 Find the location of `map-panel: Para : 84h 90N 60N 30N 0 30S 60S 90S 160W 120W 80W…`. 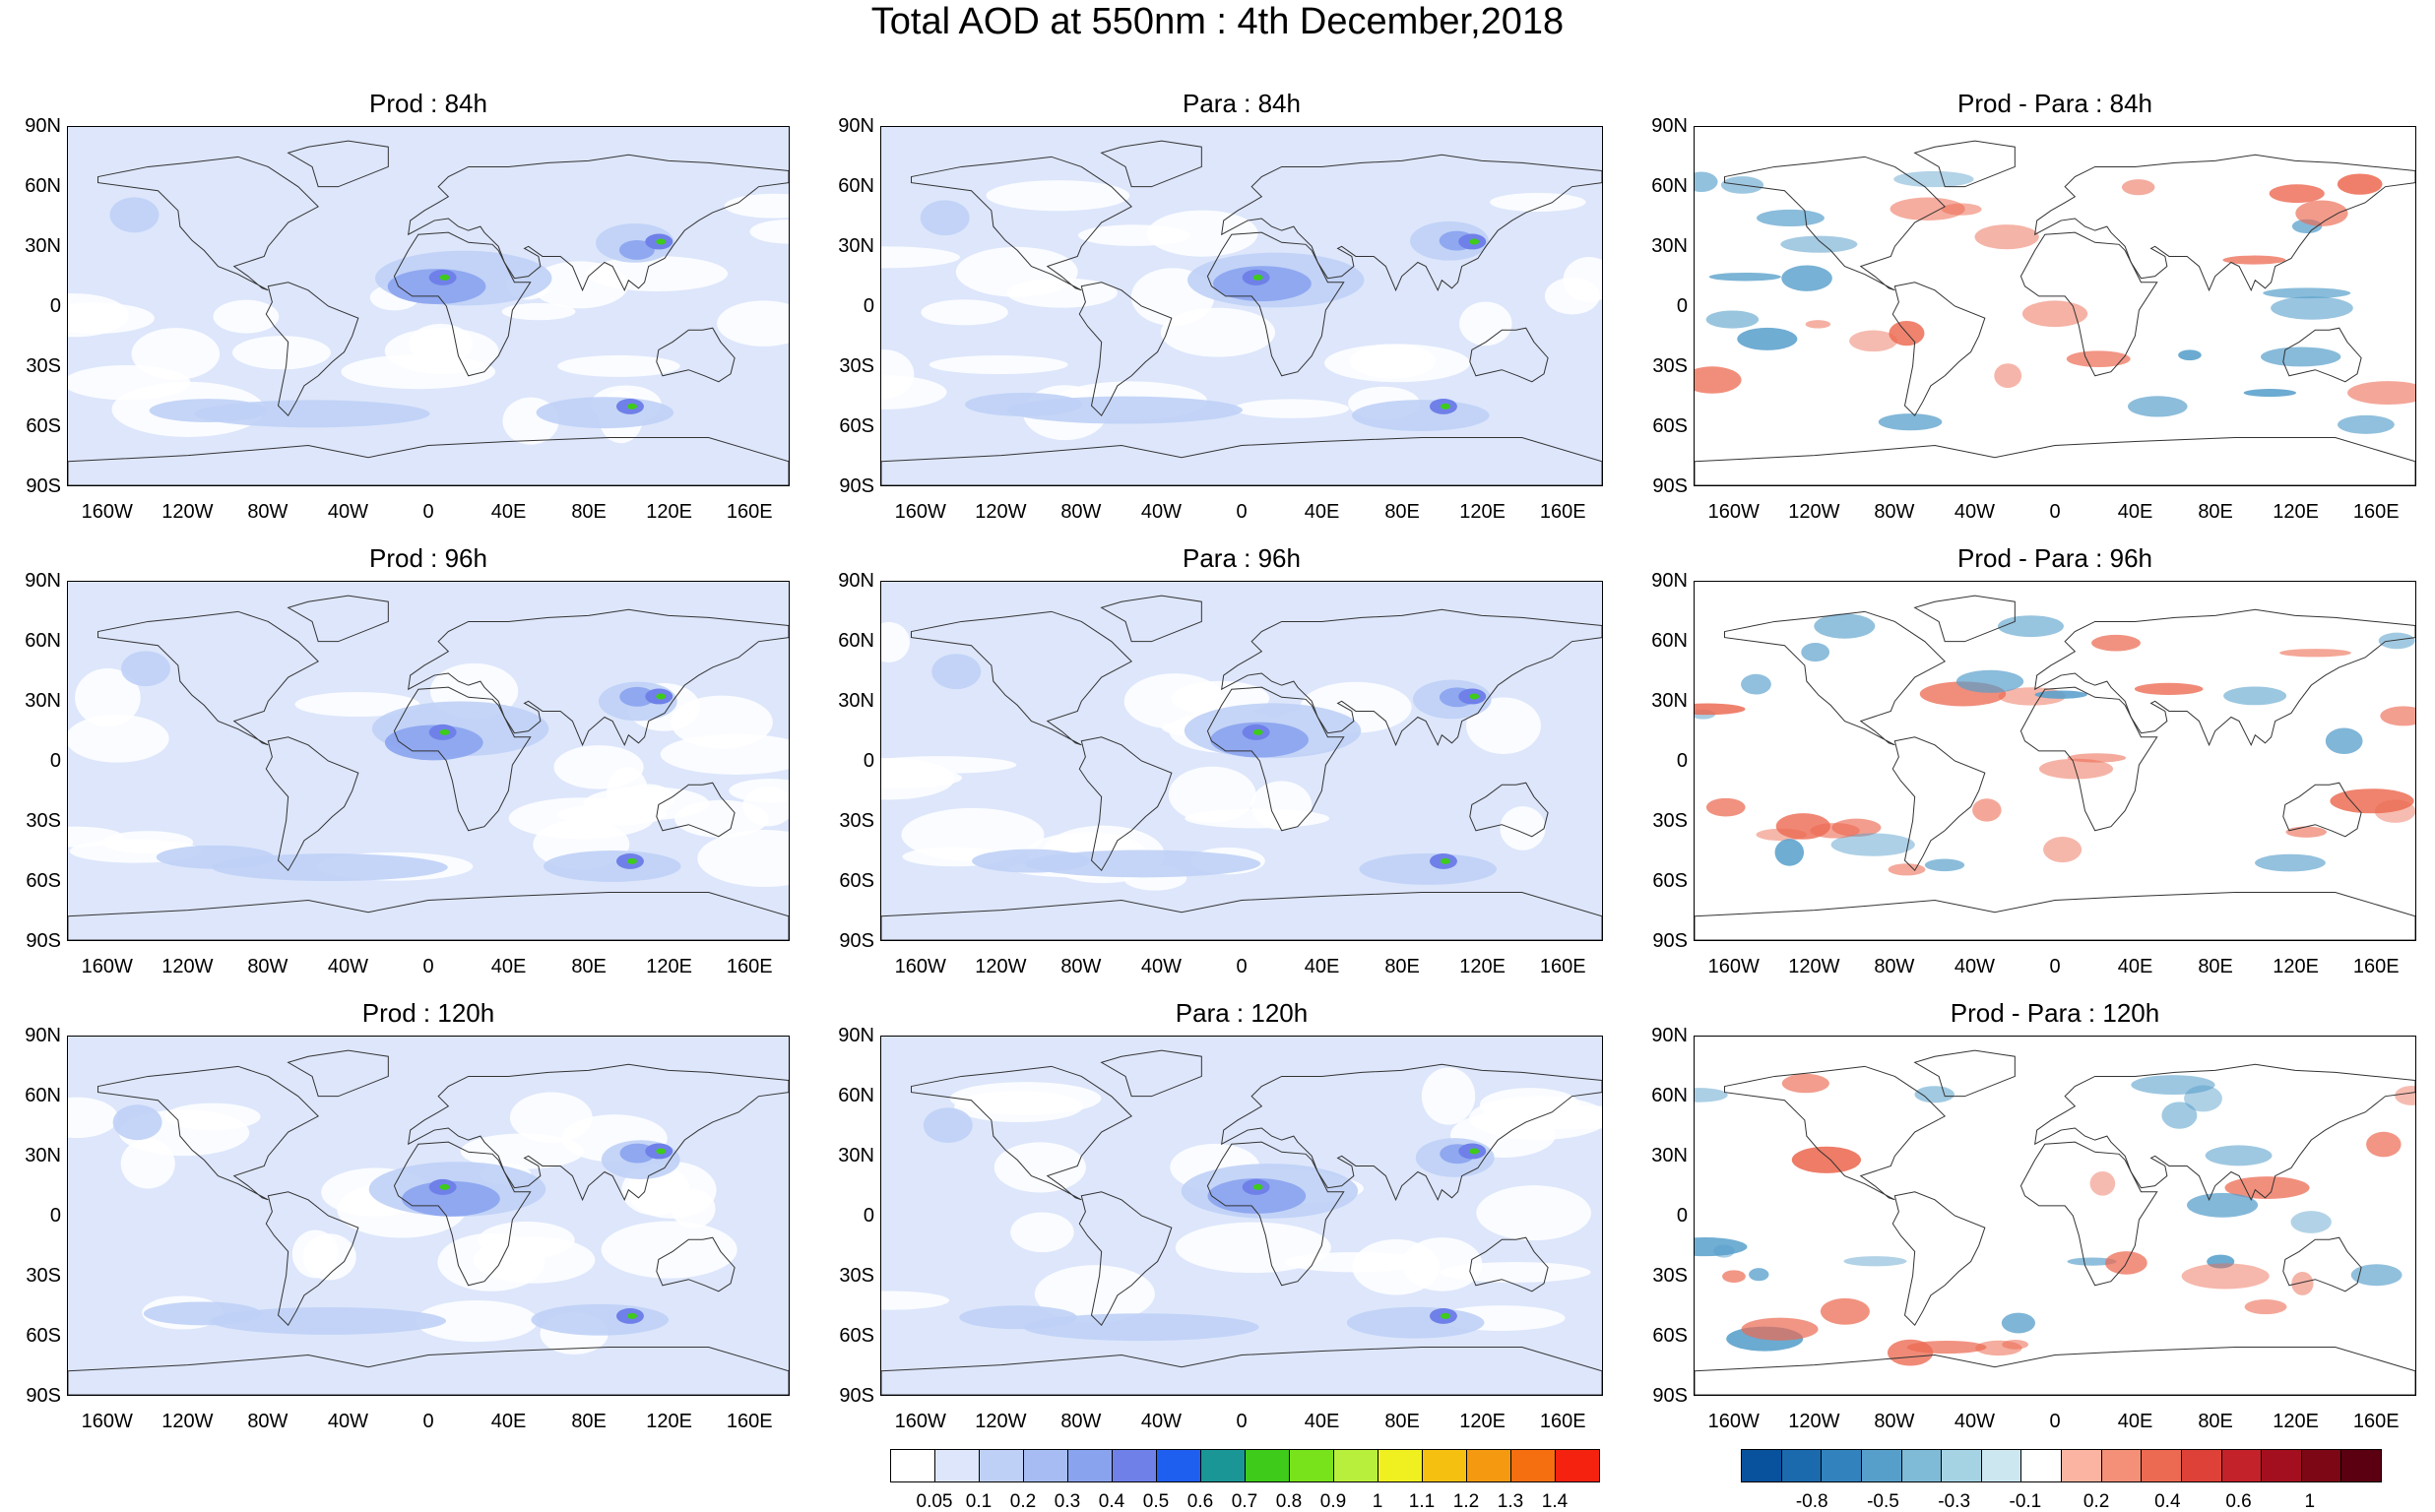

map-panel: Para : 84h 90N 60N 30N 0 30S 60S 90S 160W 120W 80W… is located at coordinates (1220, 325).